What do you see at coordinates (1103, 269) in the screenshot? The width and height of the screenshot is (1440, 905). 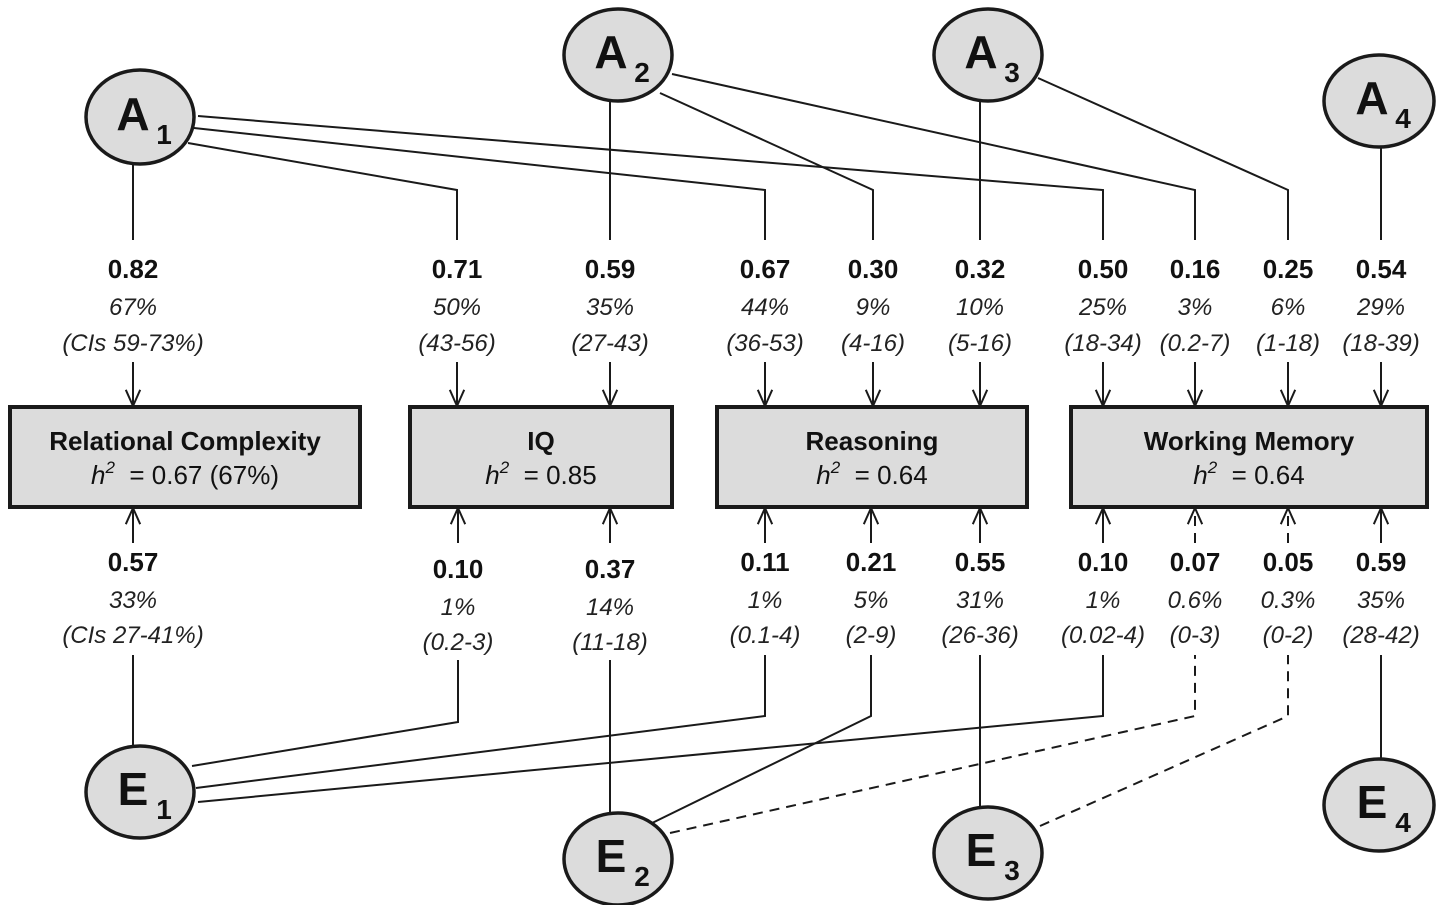 I see `a-path-coefficient: 0.50` at bounding box center [1103, 269].